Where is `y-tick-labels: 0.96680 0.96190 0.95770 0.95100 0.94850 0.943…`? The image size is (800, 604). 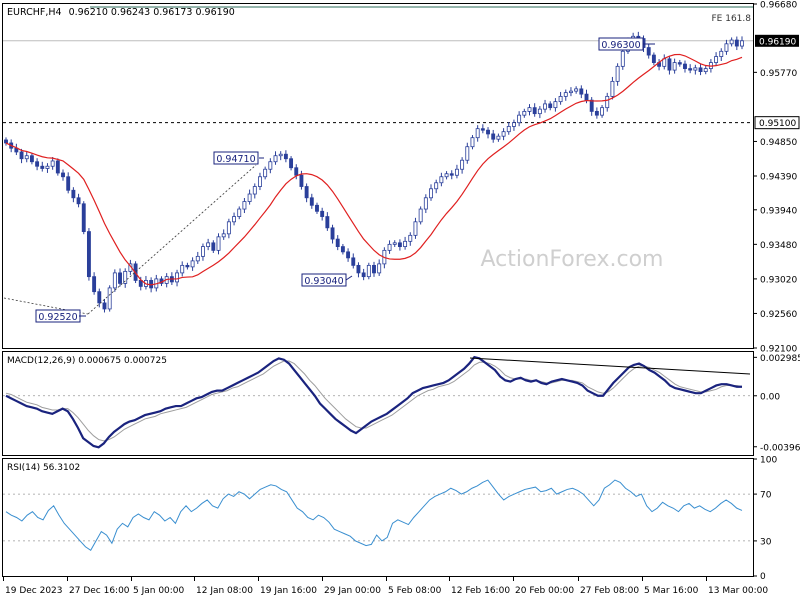
y-tick-labels: 0.96680 0.96190 0.95770 0.95100 0.94850 0.943… is located at coordinates (776, 291).